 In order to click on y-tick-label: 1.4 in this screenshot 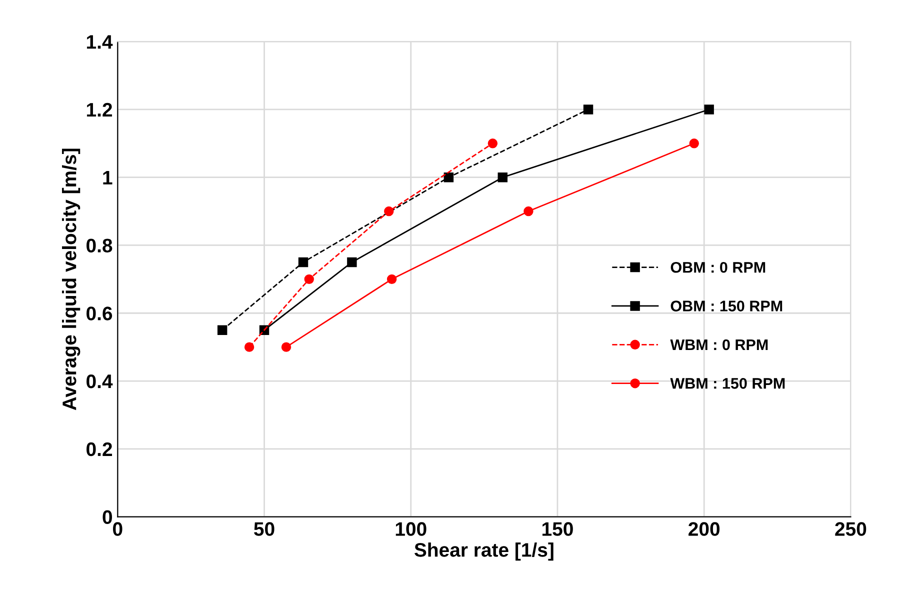, I will do `click(99, 42)`.